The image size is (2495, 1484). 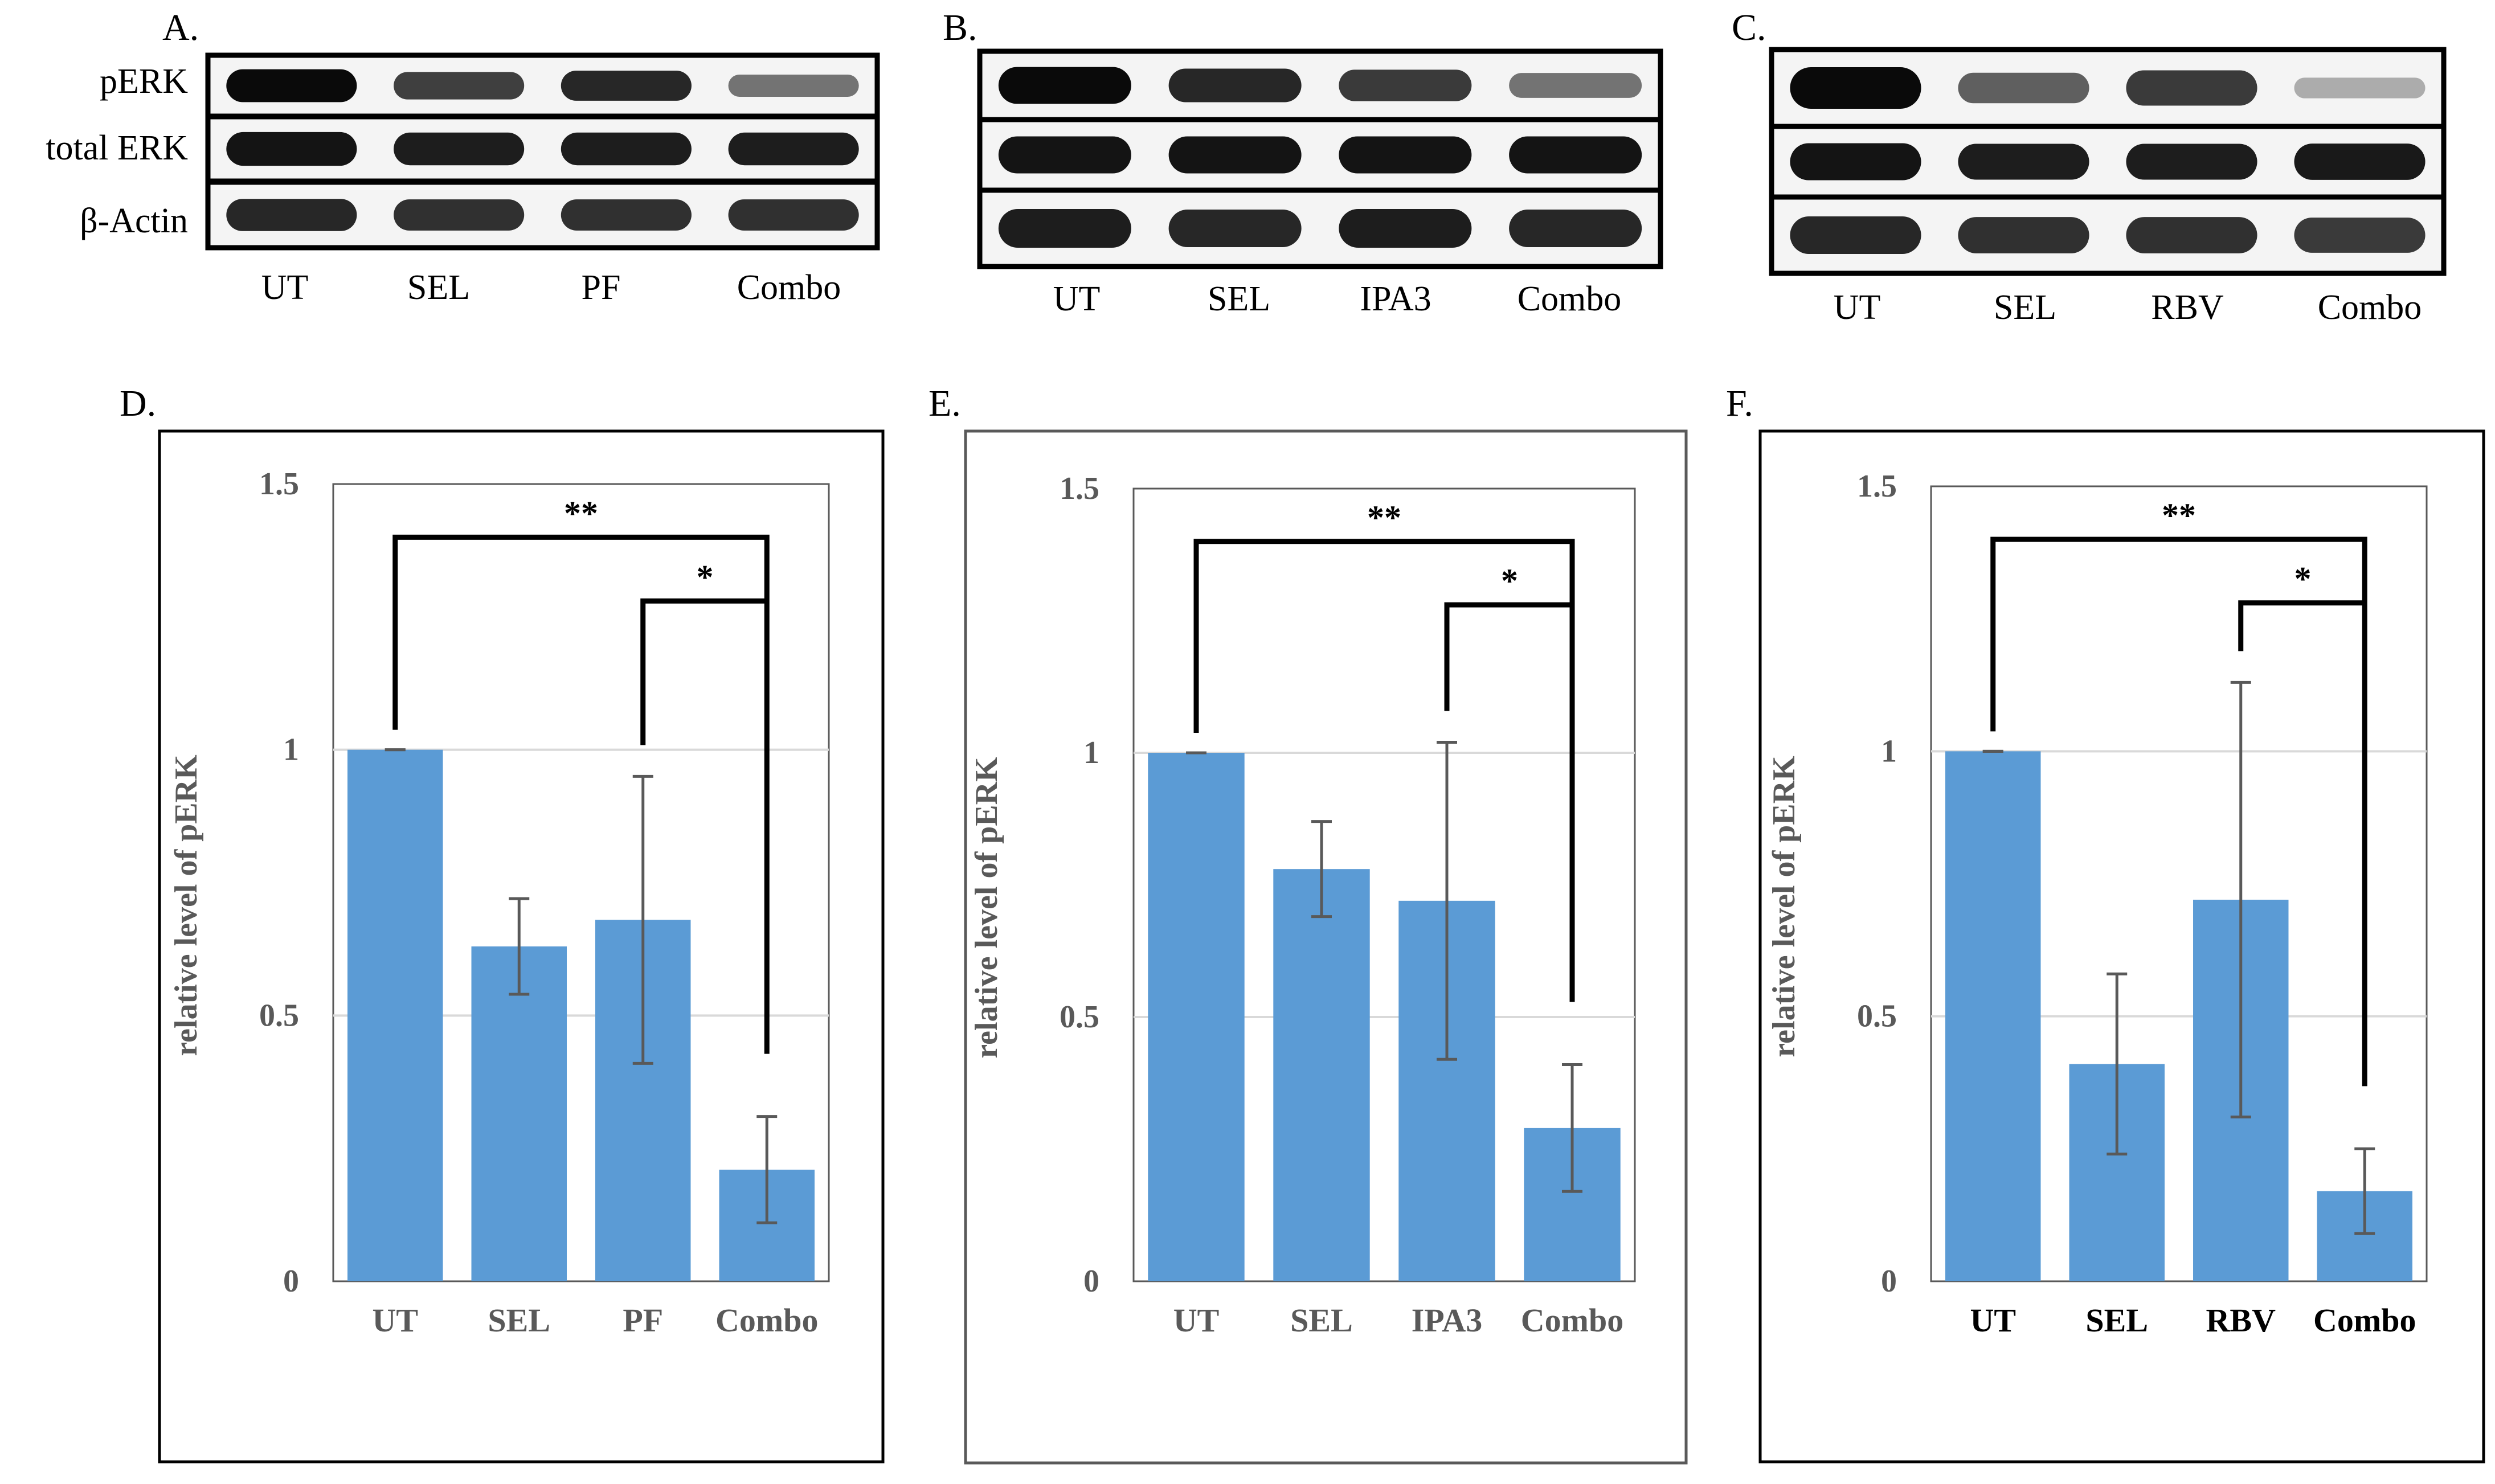 I want to click on blot-lane-label: RBV, so click(x=2187, y=307).